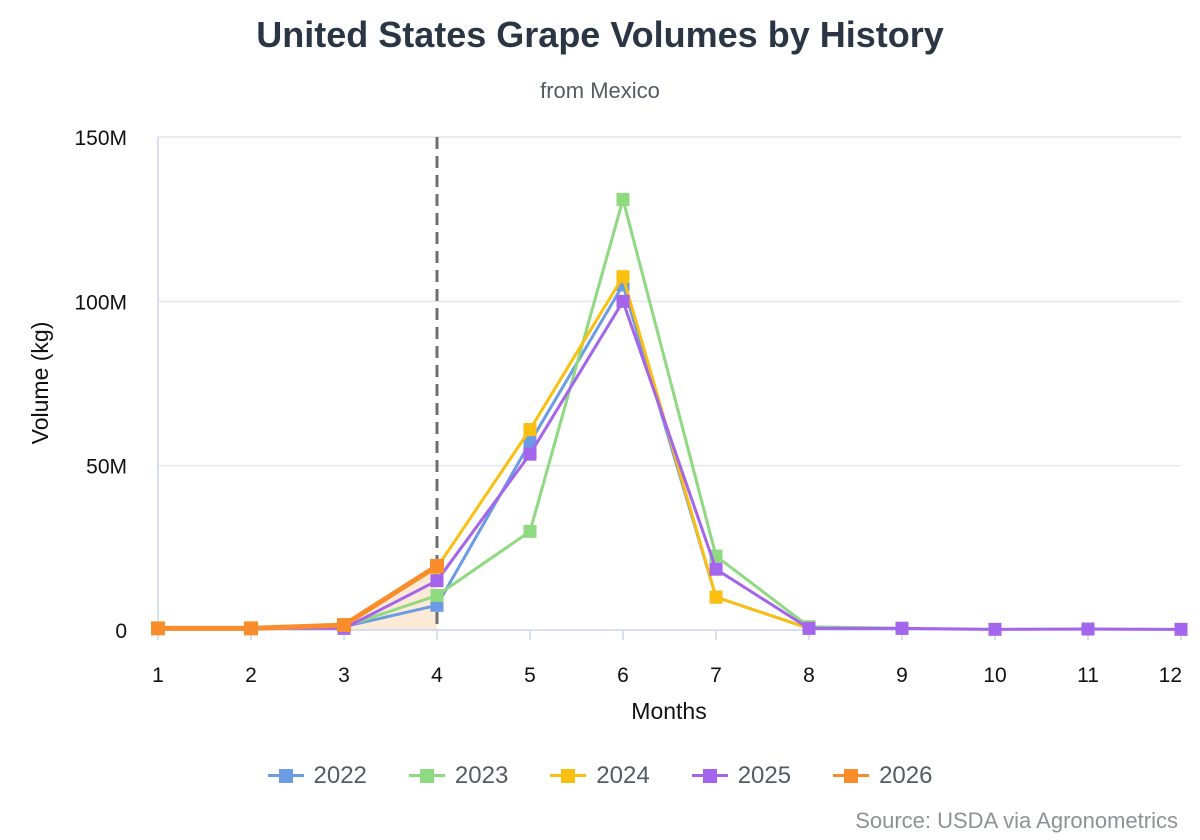 The height and width of the screenshot is (840, 1200). I want to click on chart-title: United States Grape Volumes by History, so click(600, 34).